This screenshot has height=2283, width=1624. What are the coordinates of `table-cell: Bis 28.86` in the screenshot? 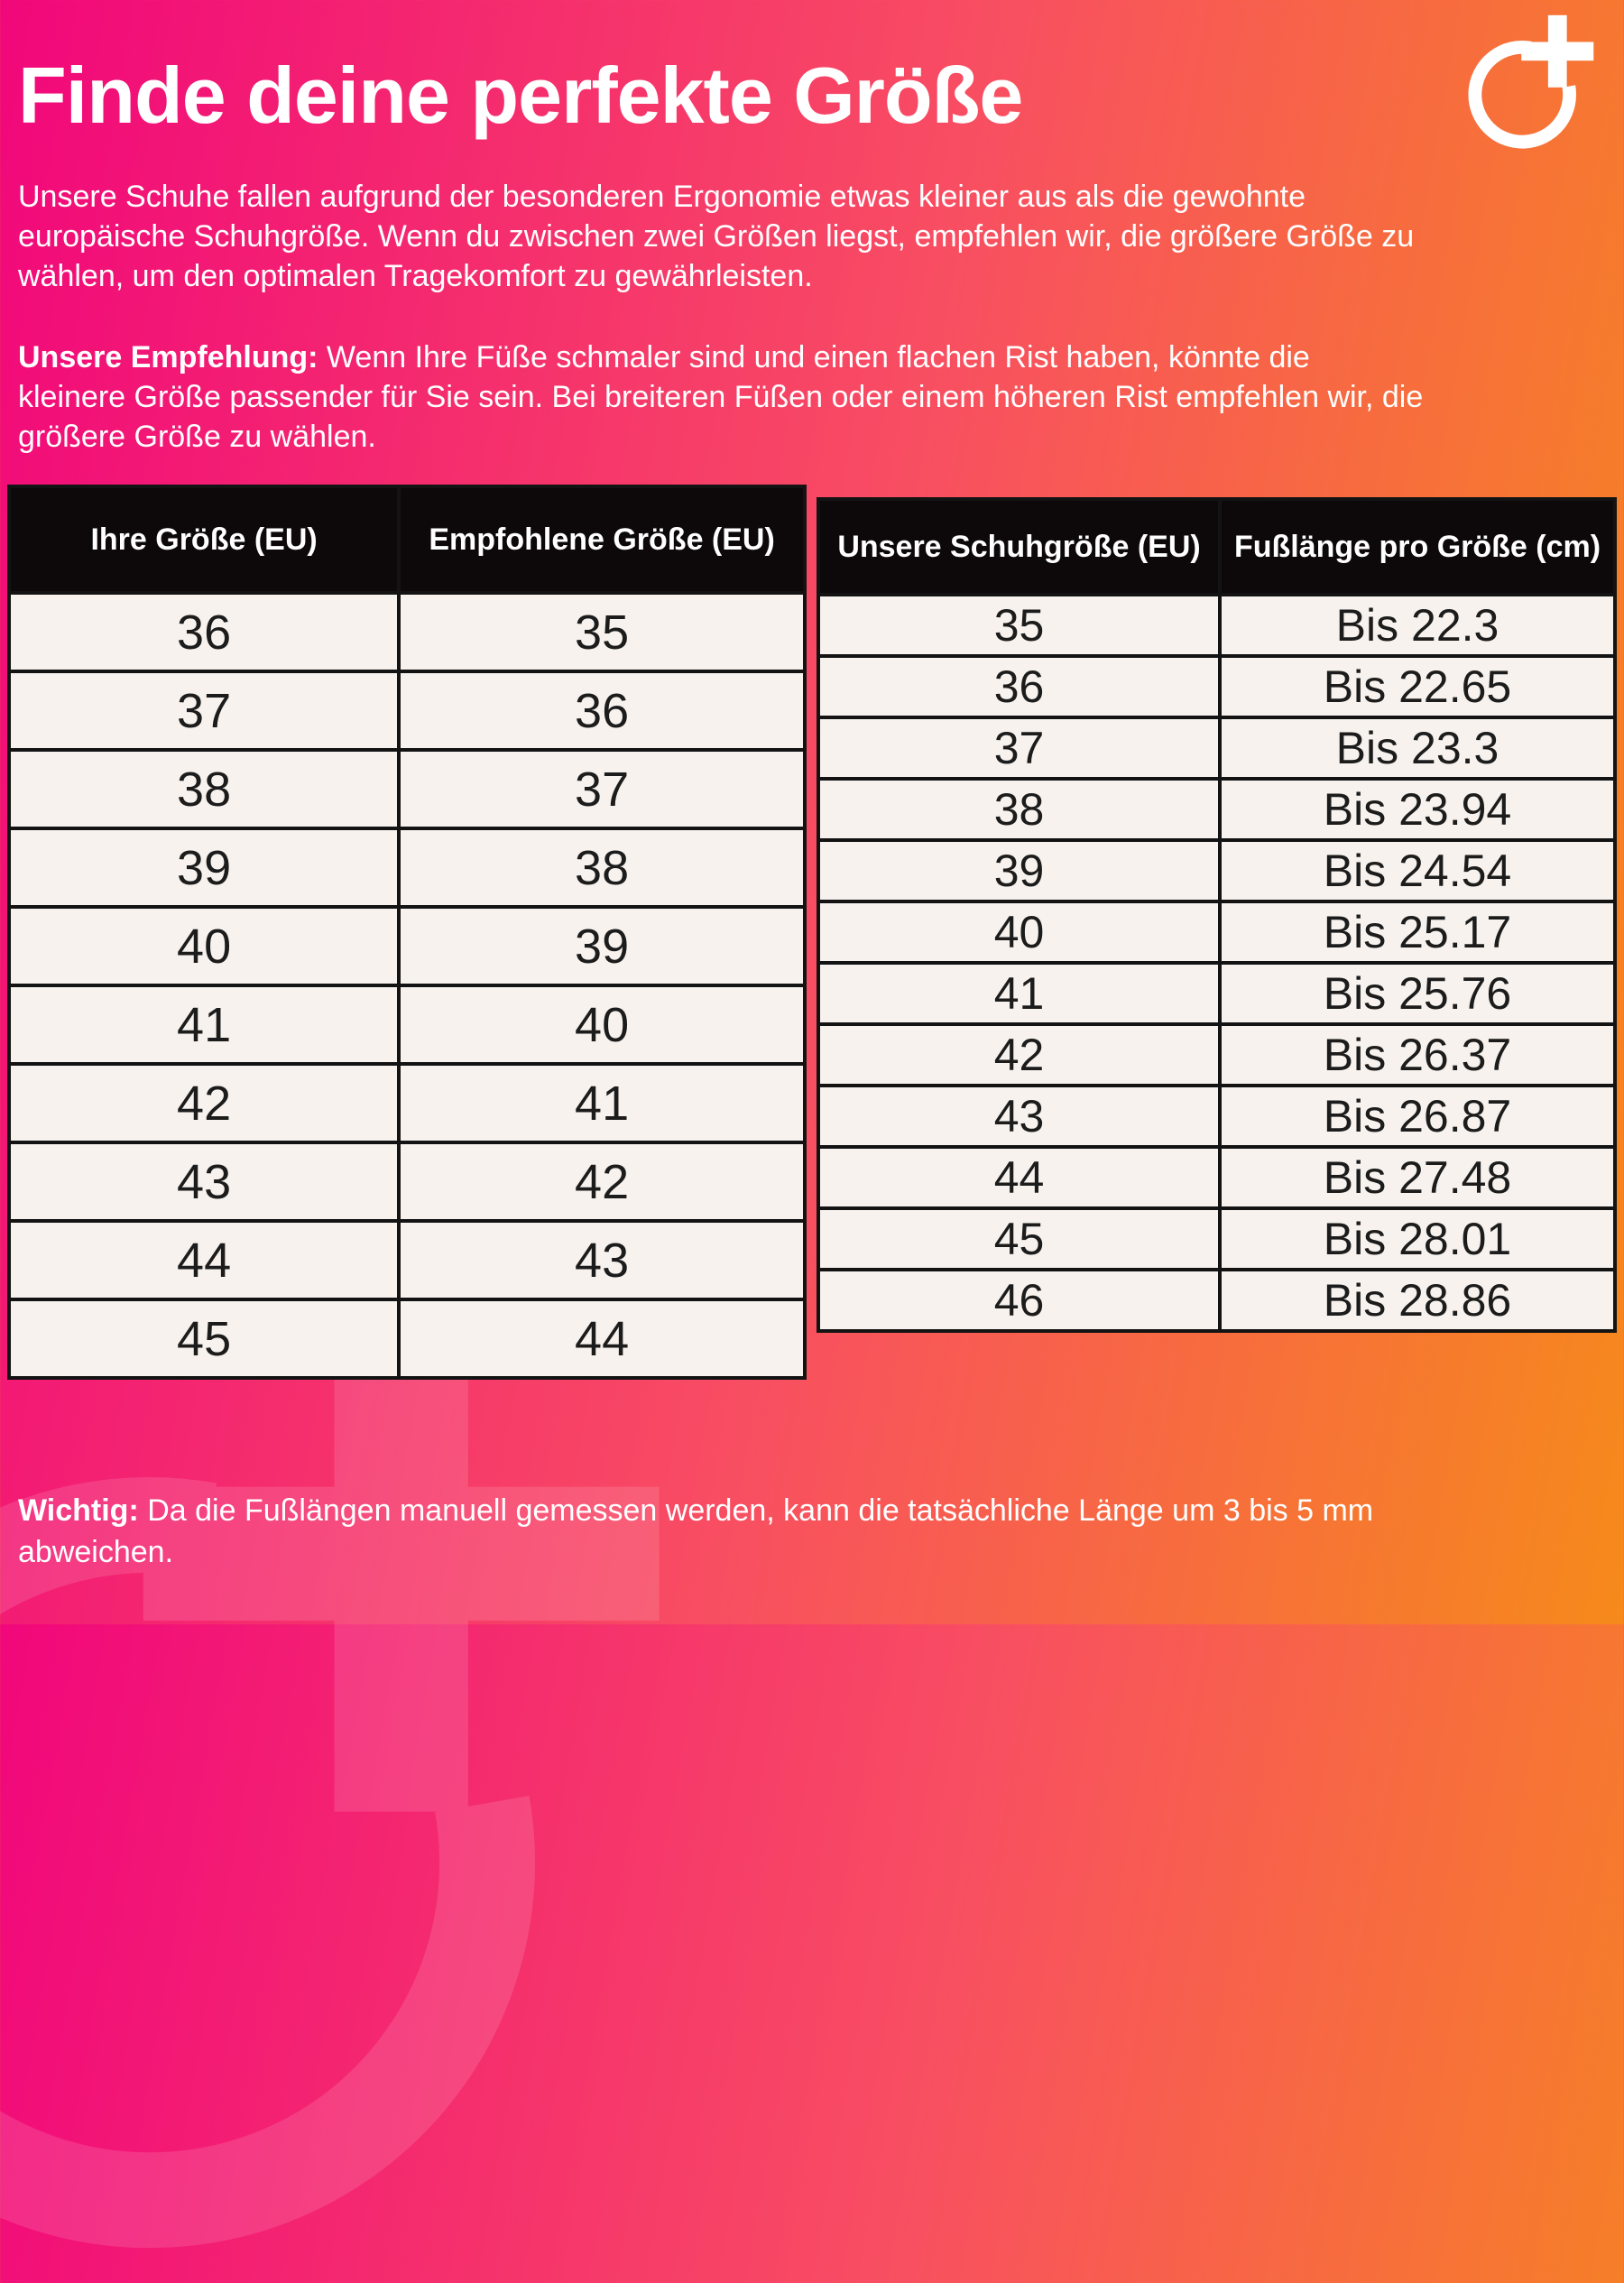 It's located at (1418, 1300).